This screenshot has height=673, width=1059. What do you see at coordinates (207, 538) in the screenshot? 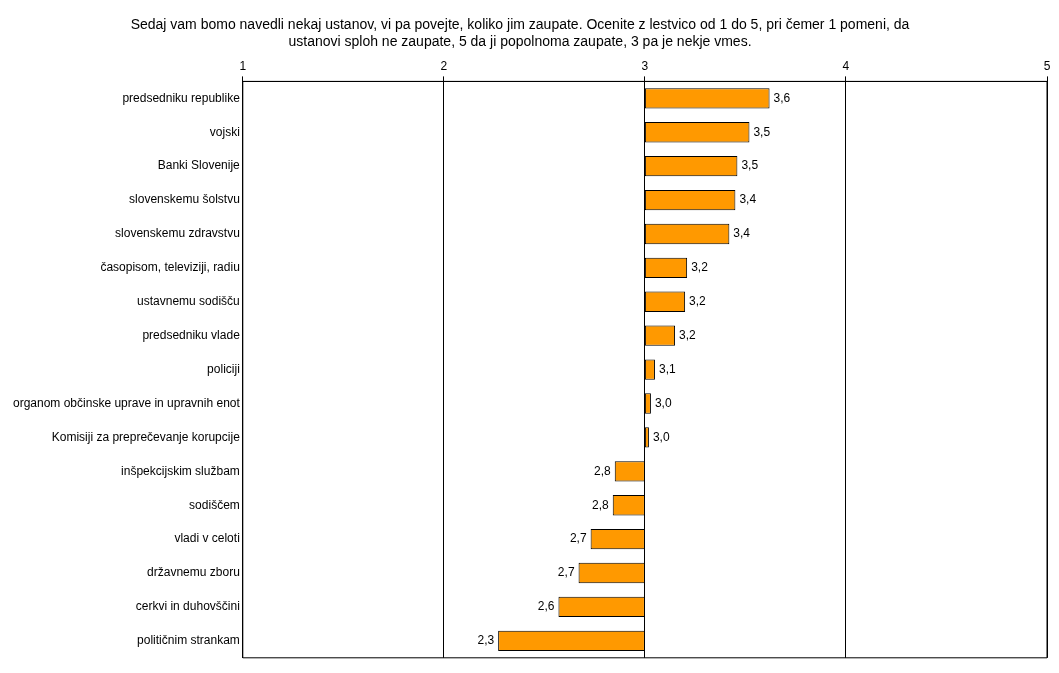
I see `y-tick-label: vladi v celoti` at bounding box center [207, 538].